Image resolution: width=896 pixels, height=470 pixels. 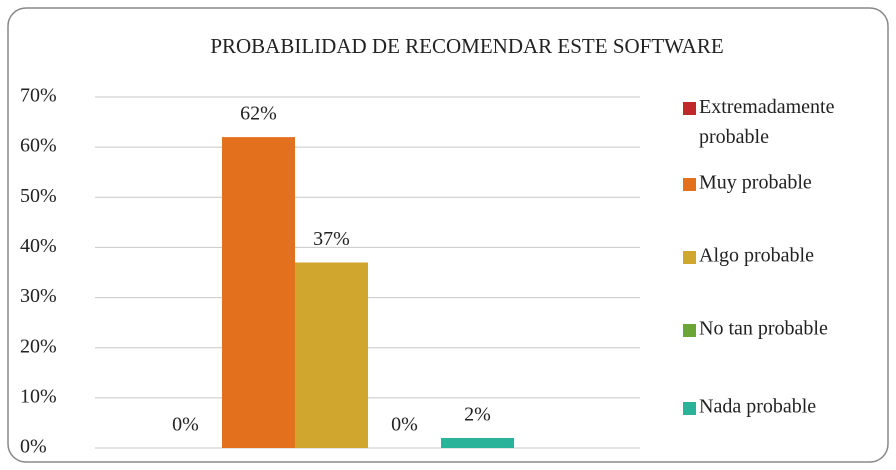 I want to click on y-tick-label: 40%, so click(x=38, y=246).